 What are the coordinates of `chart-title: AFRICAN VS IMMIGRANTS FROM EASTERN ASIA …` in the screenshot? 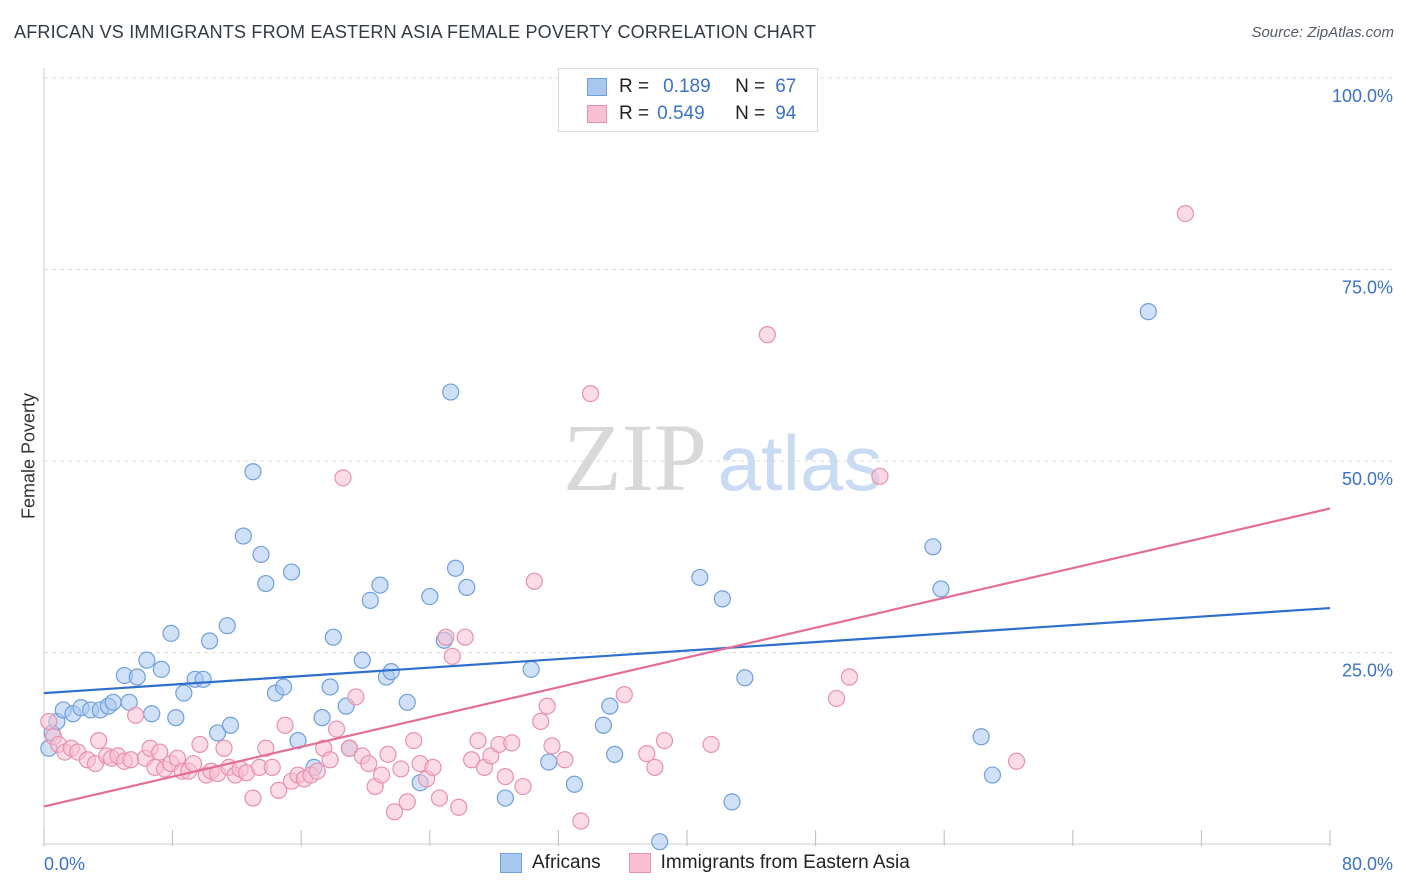 It's located at (415, 32).